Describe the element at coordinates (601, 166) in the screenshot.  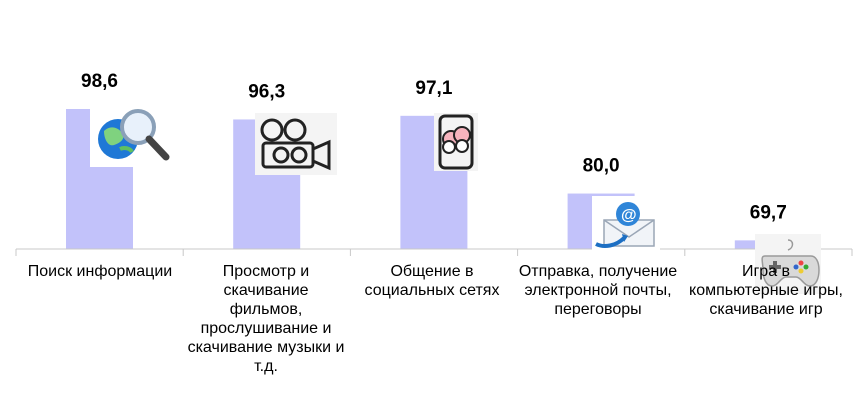
I see `value-label-3: 80,0` at that location.